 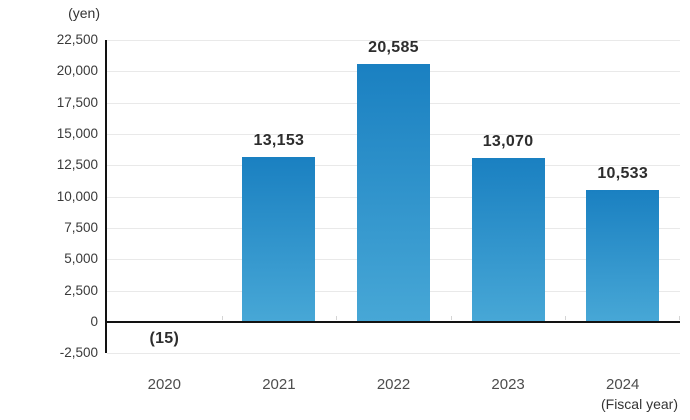 I want to click on y-axis-line, so click(x=106, y=197).